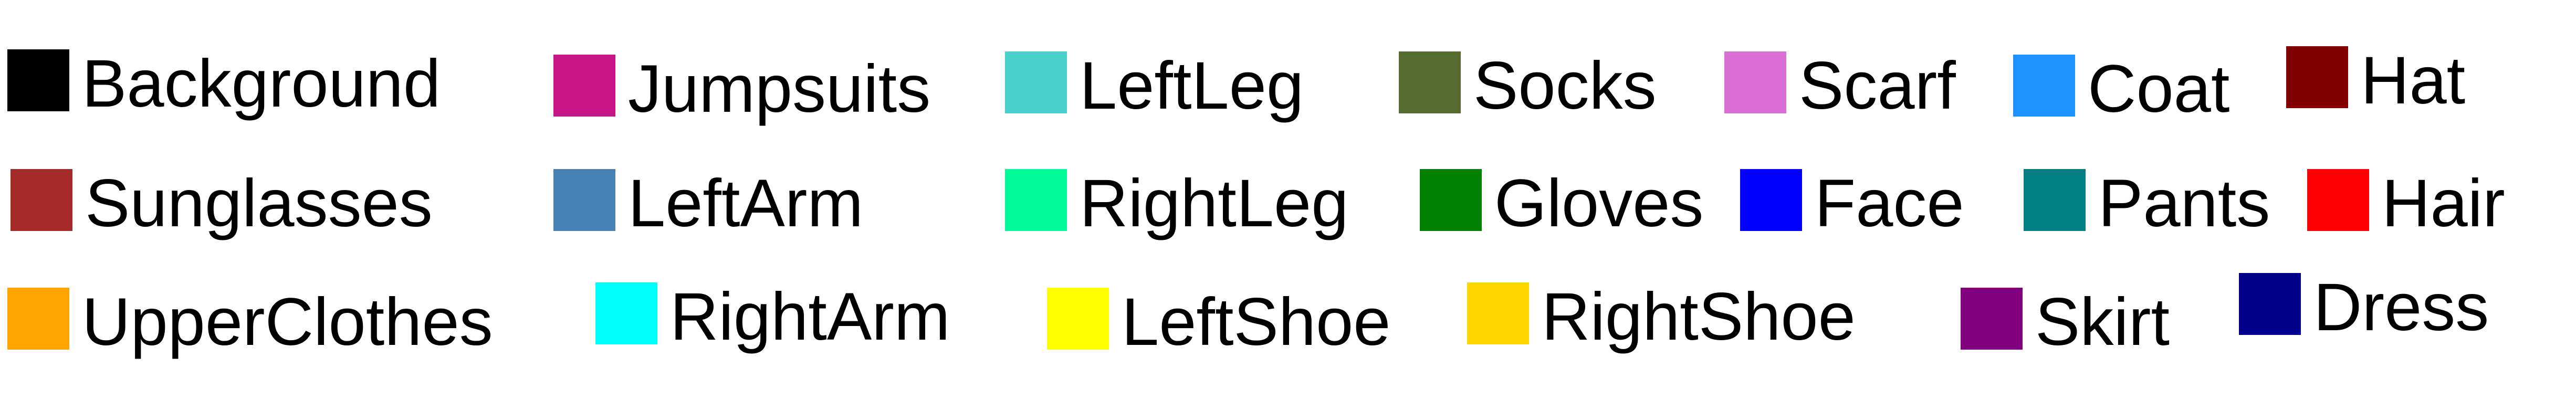  Describe the element at coordinates (1192, 85) in the screenshot. I see `legend-label-leftleg: LeftLeg` at that location.